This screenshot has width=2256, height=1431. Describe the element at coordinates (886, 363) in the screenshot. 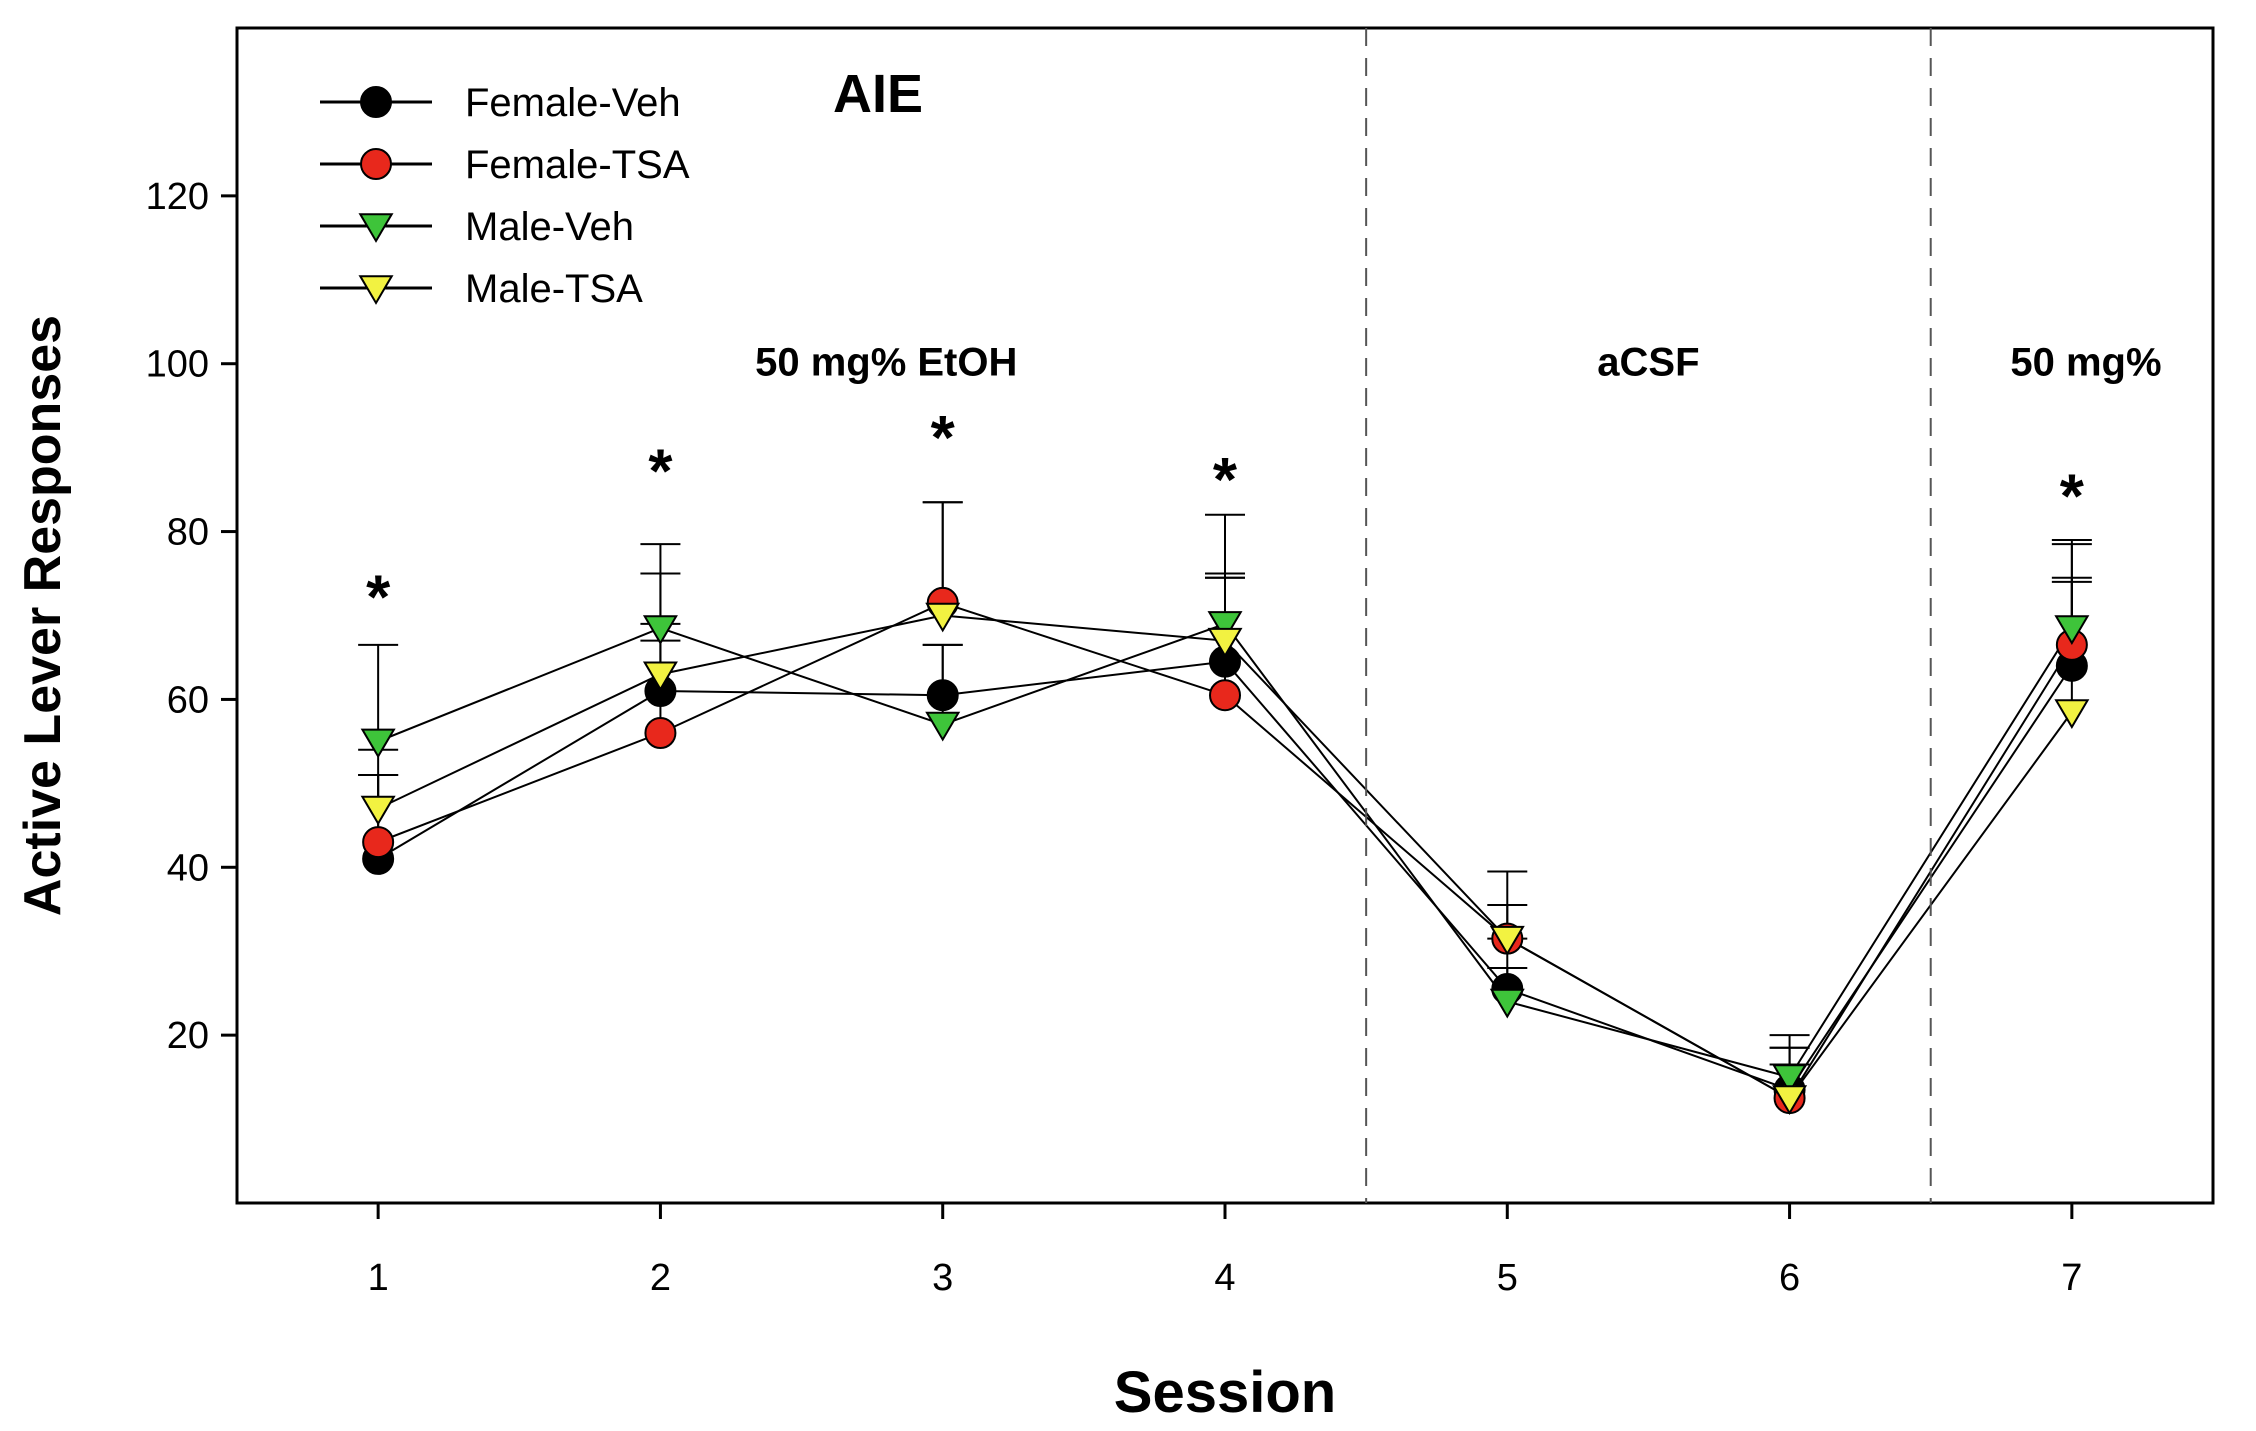

I see `phase-label-1: 50 mg% EtOH` at that location.